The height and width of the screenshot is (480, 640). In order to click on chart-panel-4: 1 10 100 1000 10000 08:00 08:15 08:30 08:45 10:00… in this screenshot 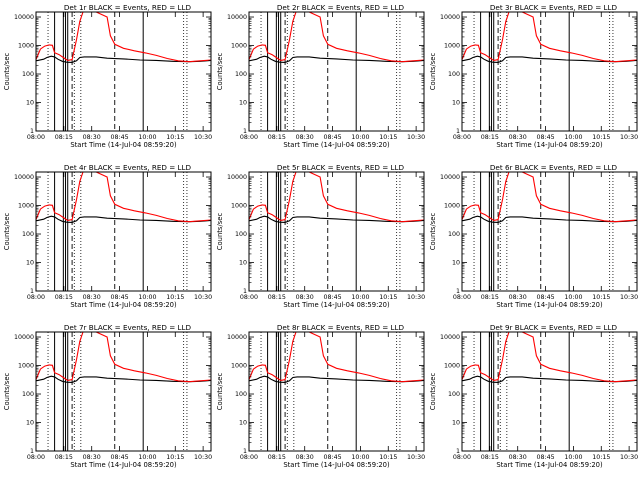, I will do `click(107, 236)`.